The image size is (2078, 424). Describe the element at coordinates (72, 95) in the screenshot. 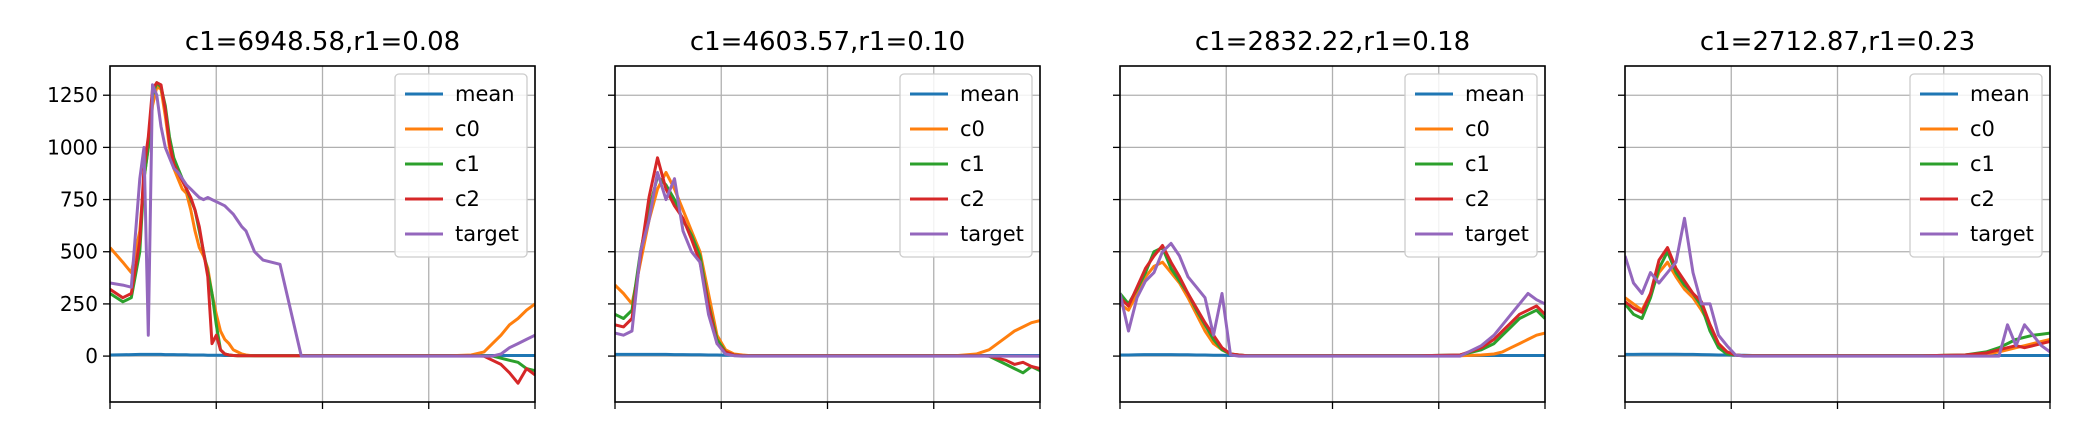

I see `y-tick-label: 1250` at that location.